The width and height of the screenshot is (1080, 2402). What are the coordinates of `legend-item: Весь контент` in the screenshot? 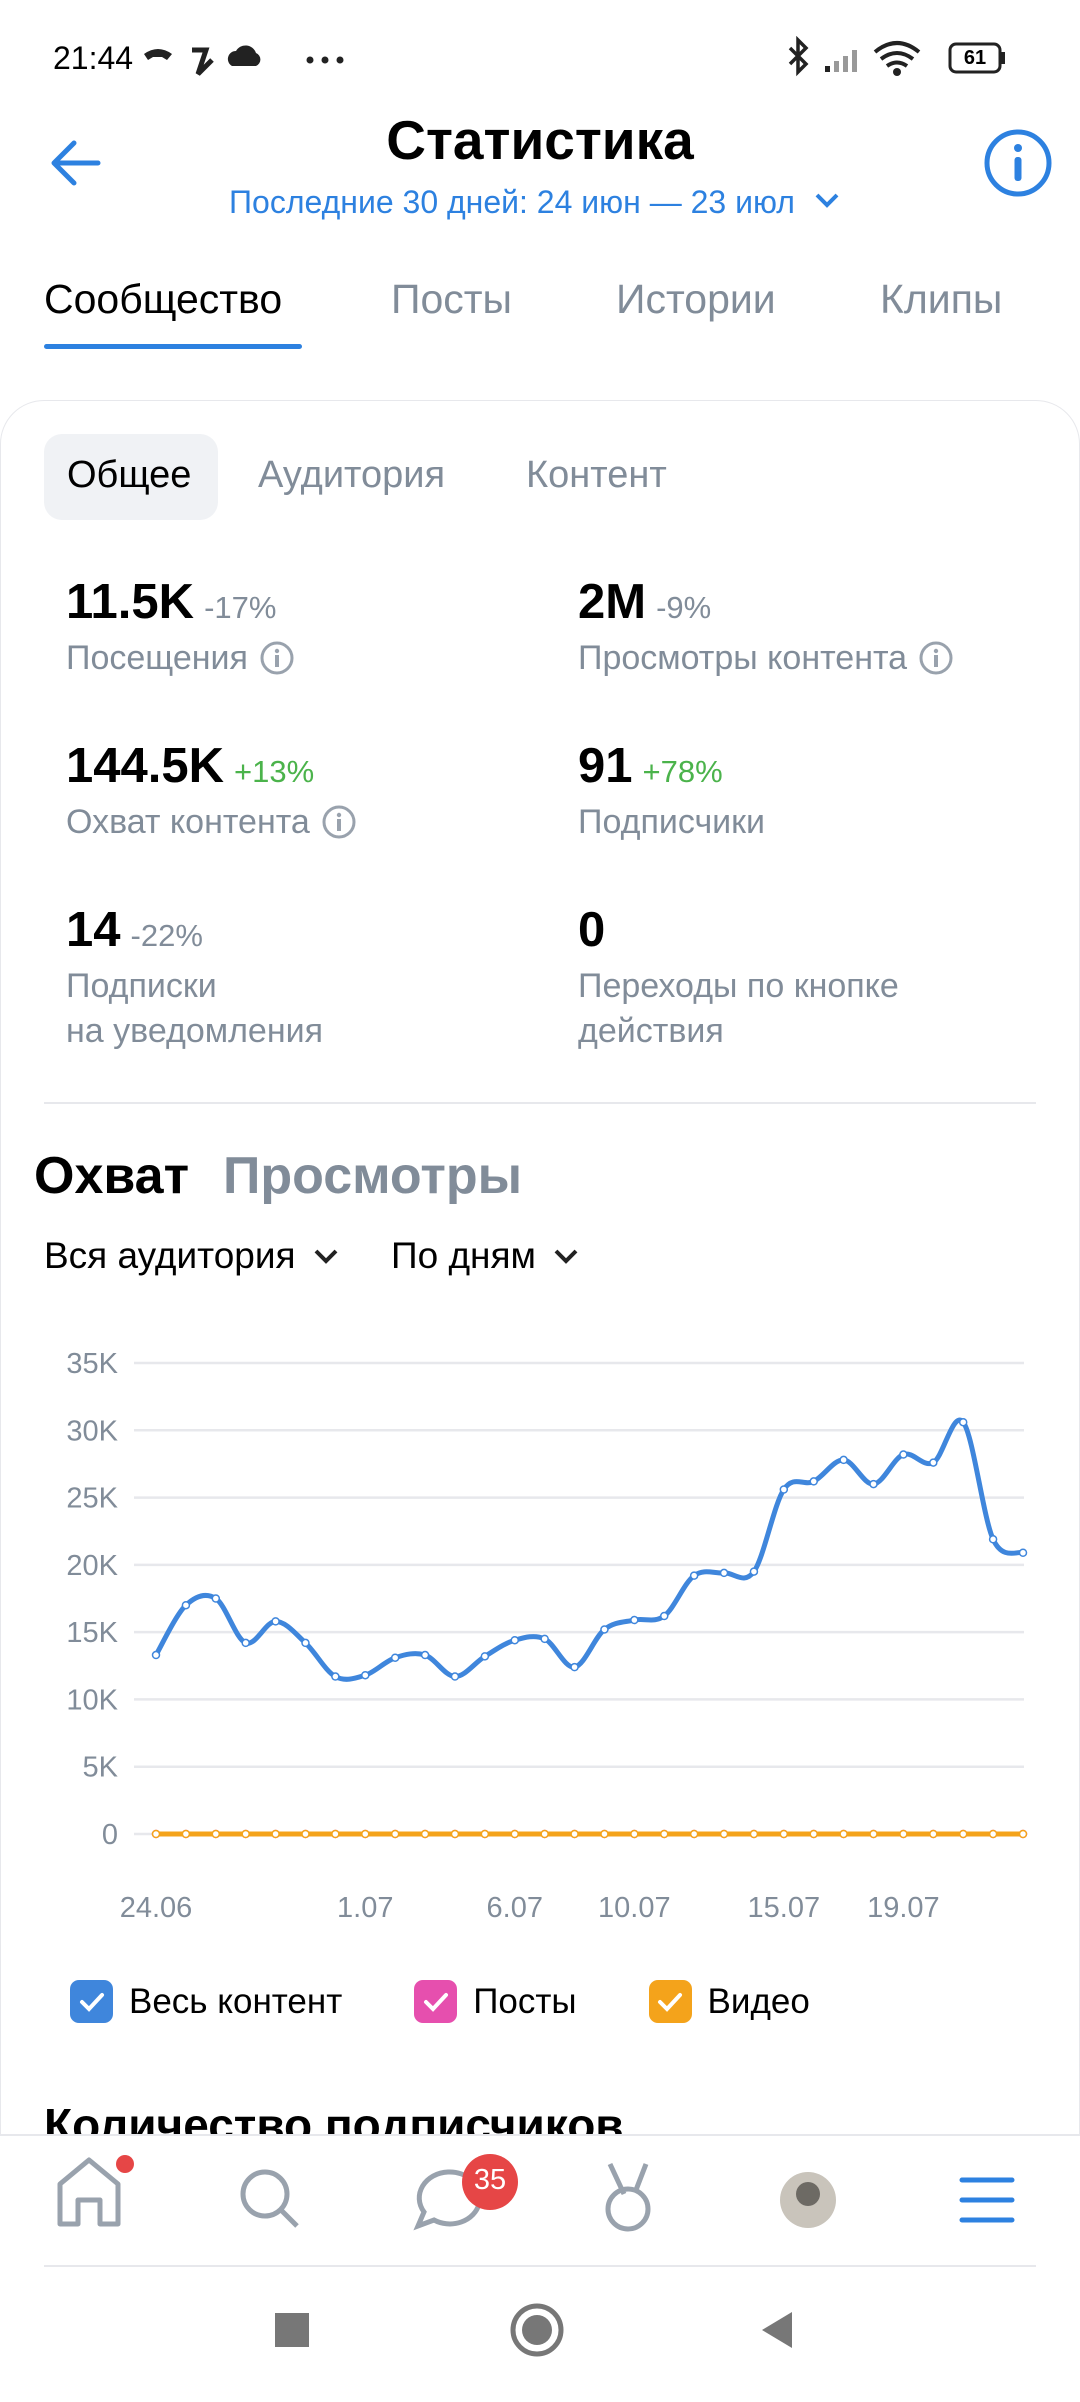 It's located at (206, 2001).